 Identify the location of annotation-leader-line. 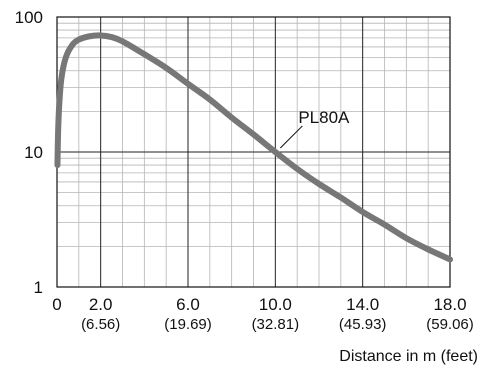
(291, 137).